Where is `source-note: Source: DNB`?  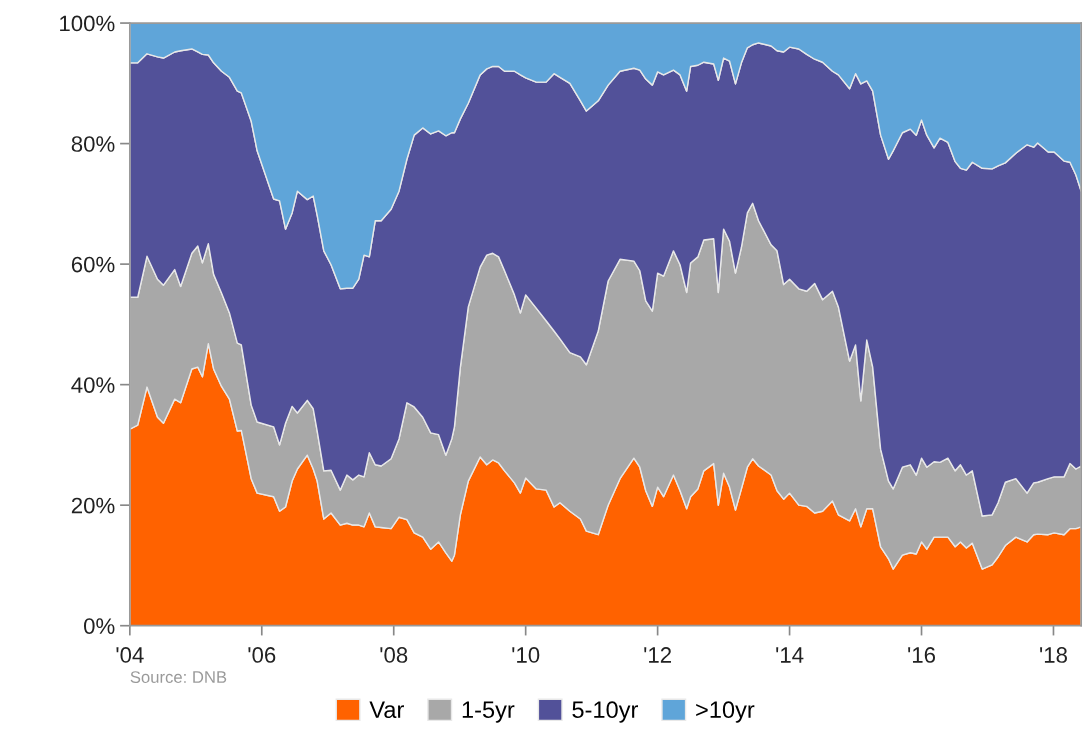 source-note: Source: DNB is located at coordinates (178, 677).